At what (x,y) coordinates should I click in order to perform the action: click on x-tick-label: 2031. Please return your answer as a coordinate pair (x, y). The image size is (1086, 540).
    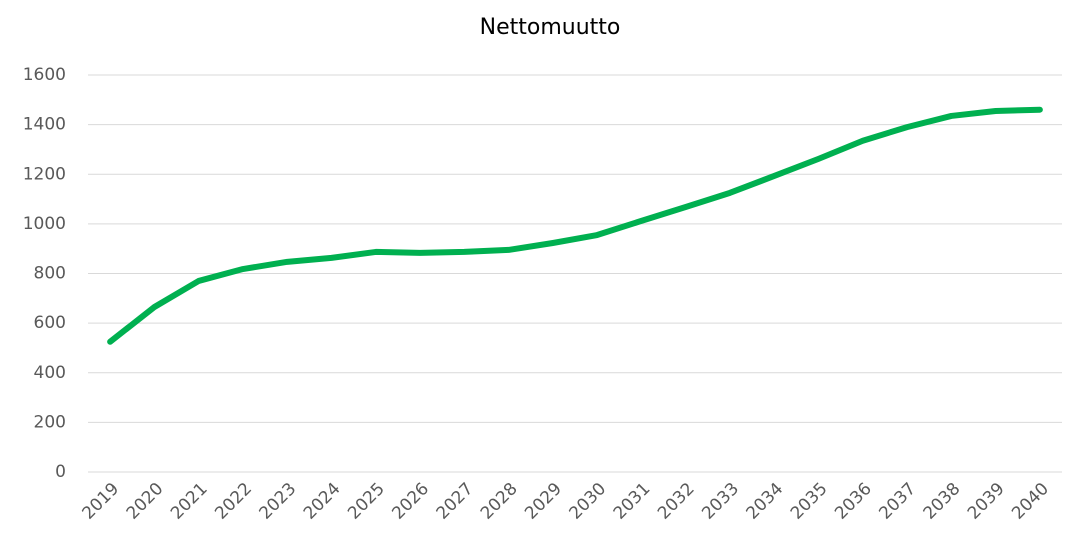
    Looking at the image, I should click on (632, 501).